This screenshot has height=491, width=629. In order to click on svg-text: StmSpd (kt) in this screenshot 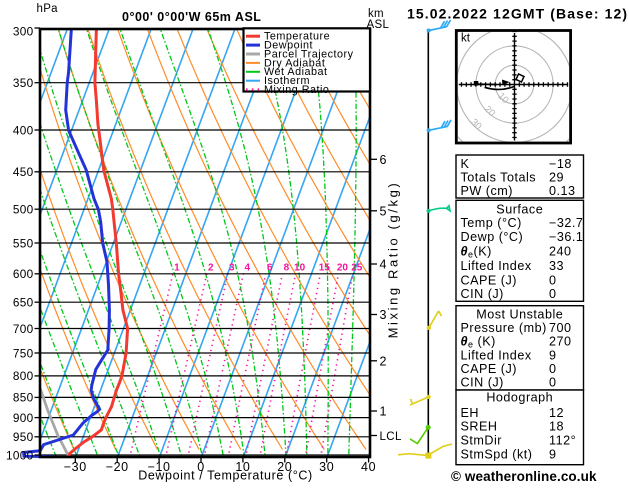, I will do `click(497, 455)`.